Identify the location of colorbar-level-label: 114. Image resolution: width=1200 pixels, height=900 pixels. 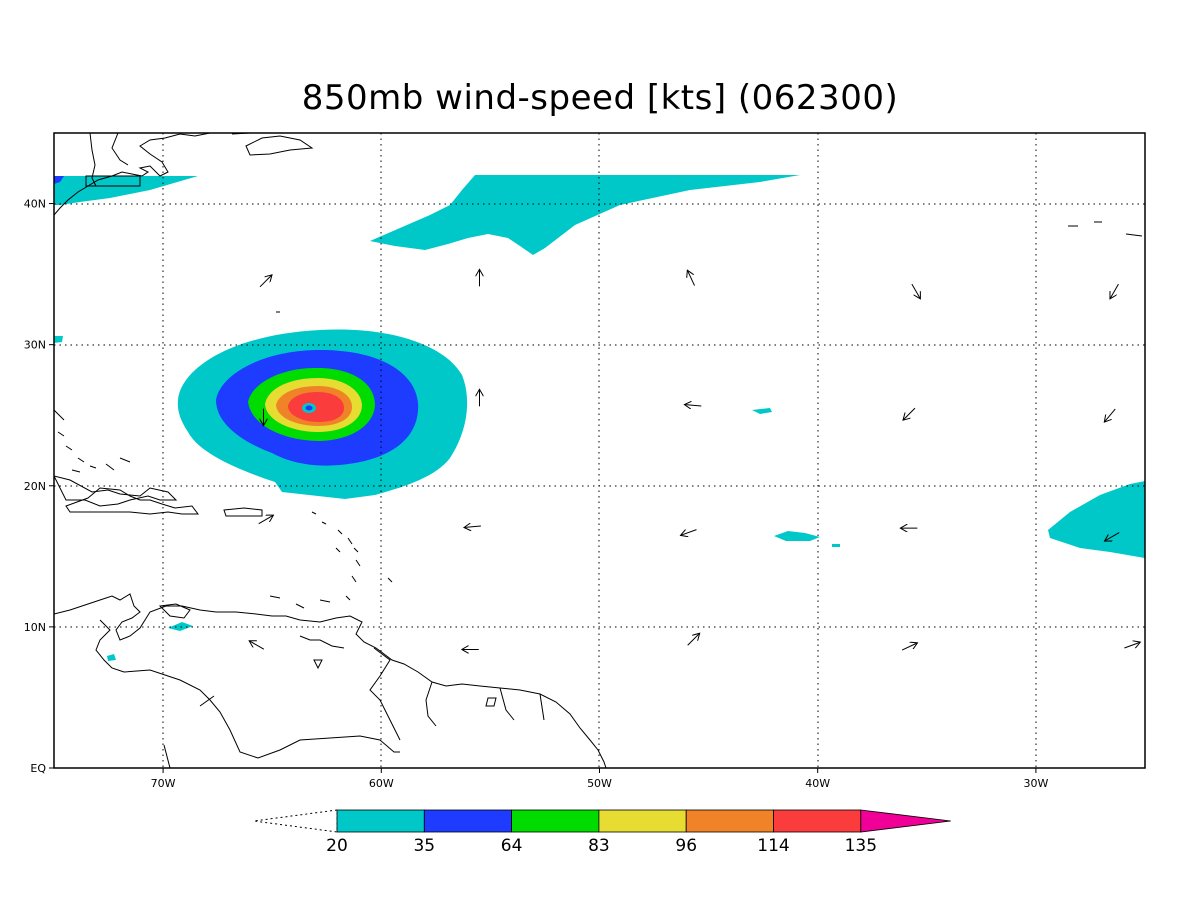
(773, 846).